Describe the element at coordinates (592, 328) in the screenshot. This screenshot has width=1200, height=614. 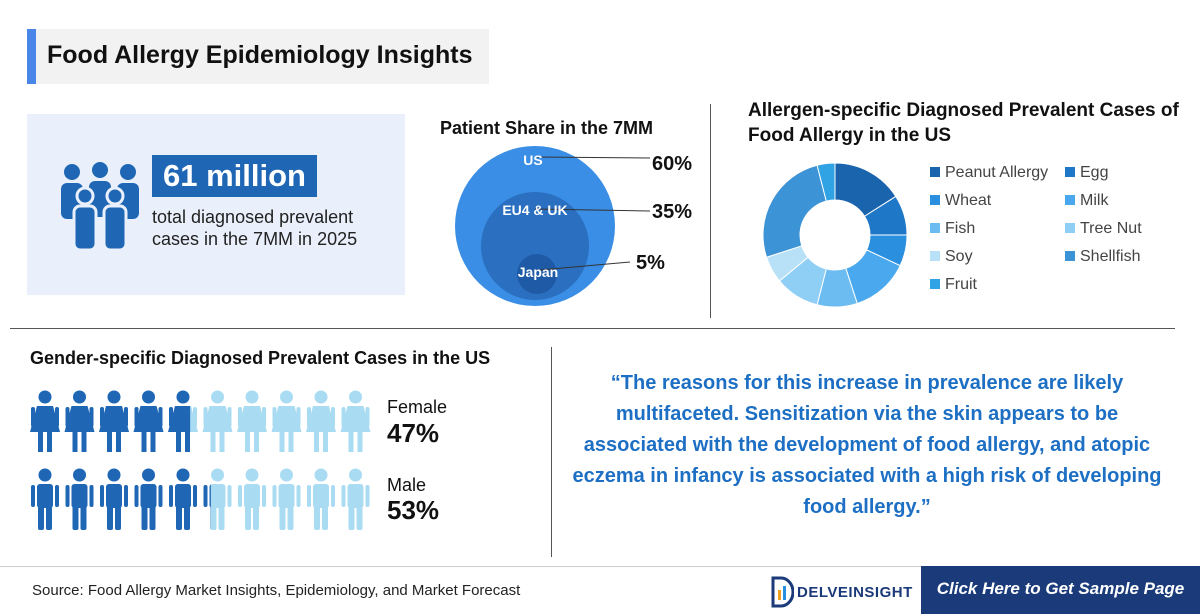
I see `divider-horizontal` at that location.